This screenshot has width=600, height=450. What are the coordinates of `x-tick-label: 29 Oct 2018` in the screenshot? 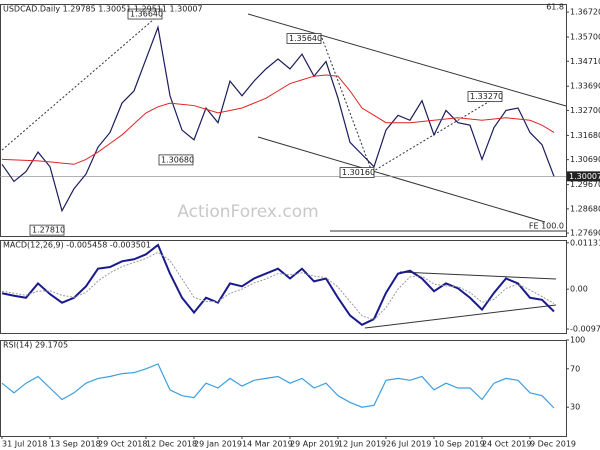 It's located at (122, 444).